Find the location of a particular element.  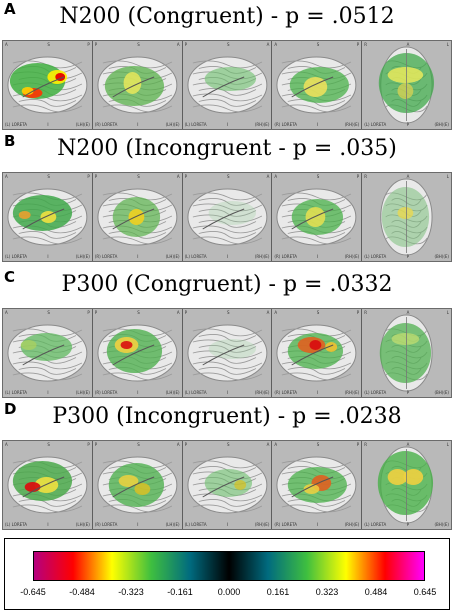

colorbar-tick-label: -0.323 is located at coordinates (131, 592).